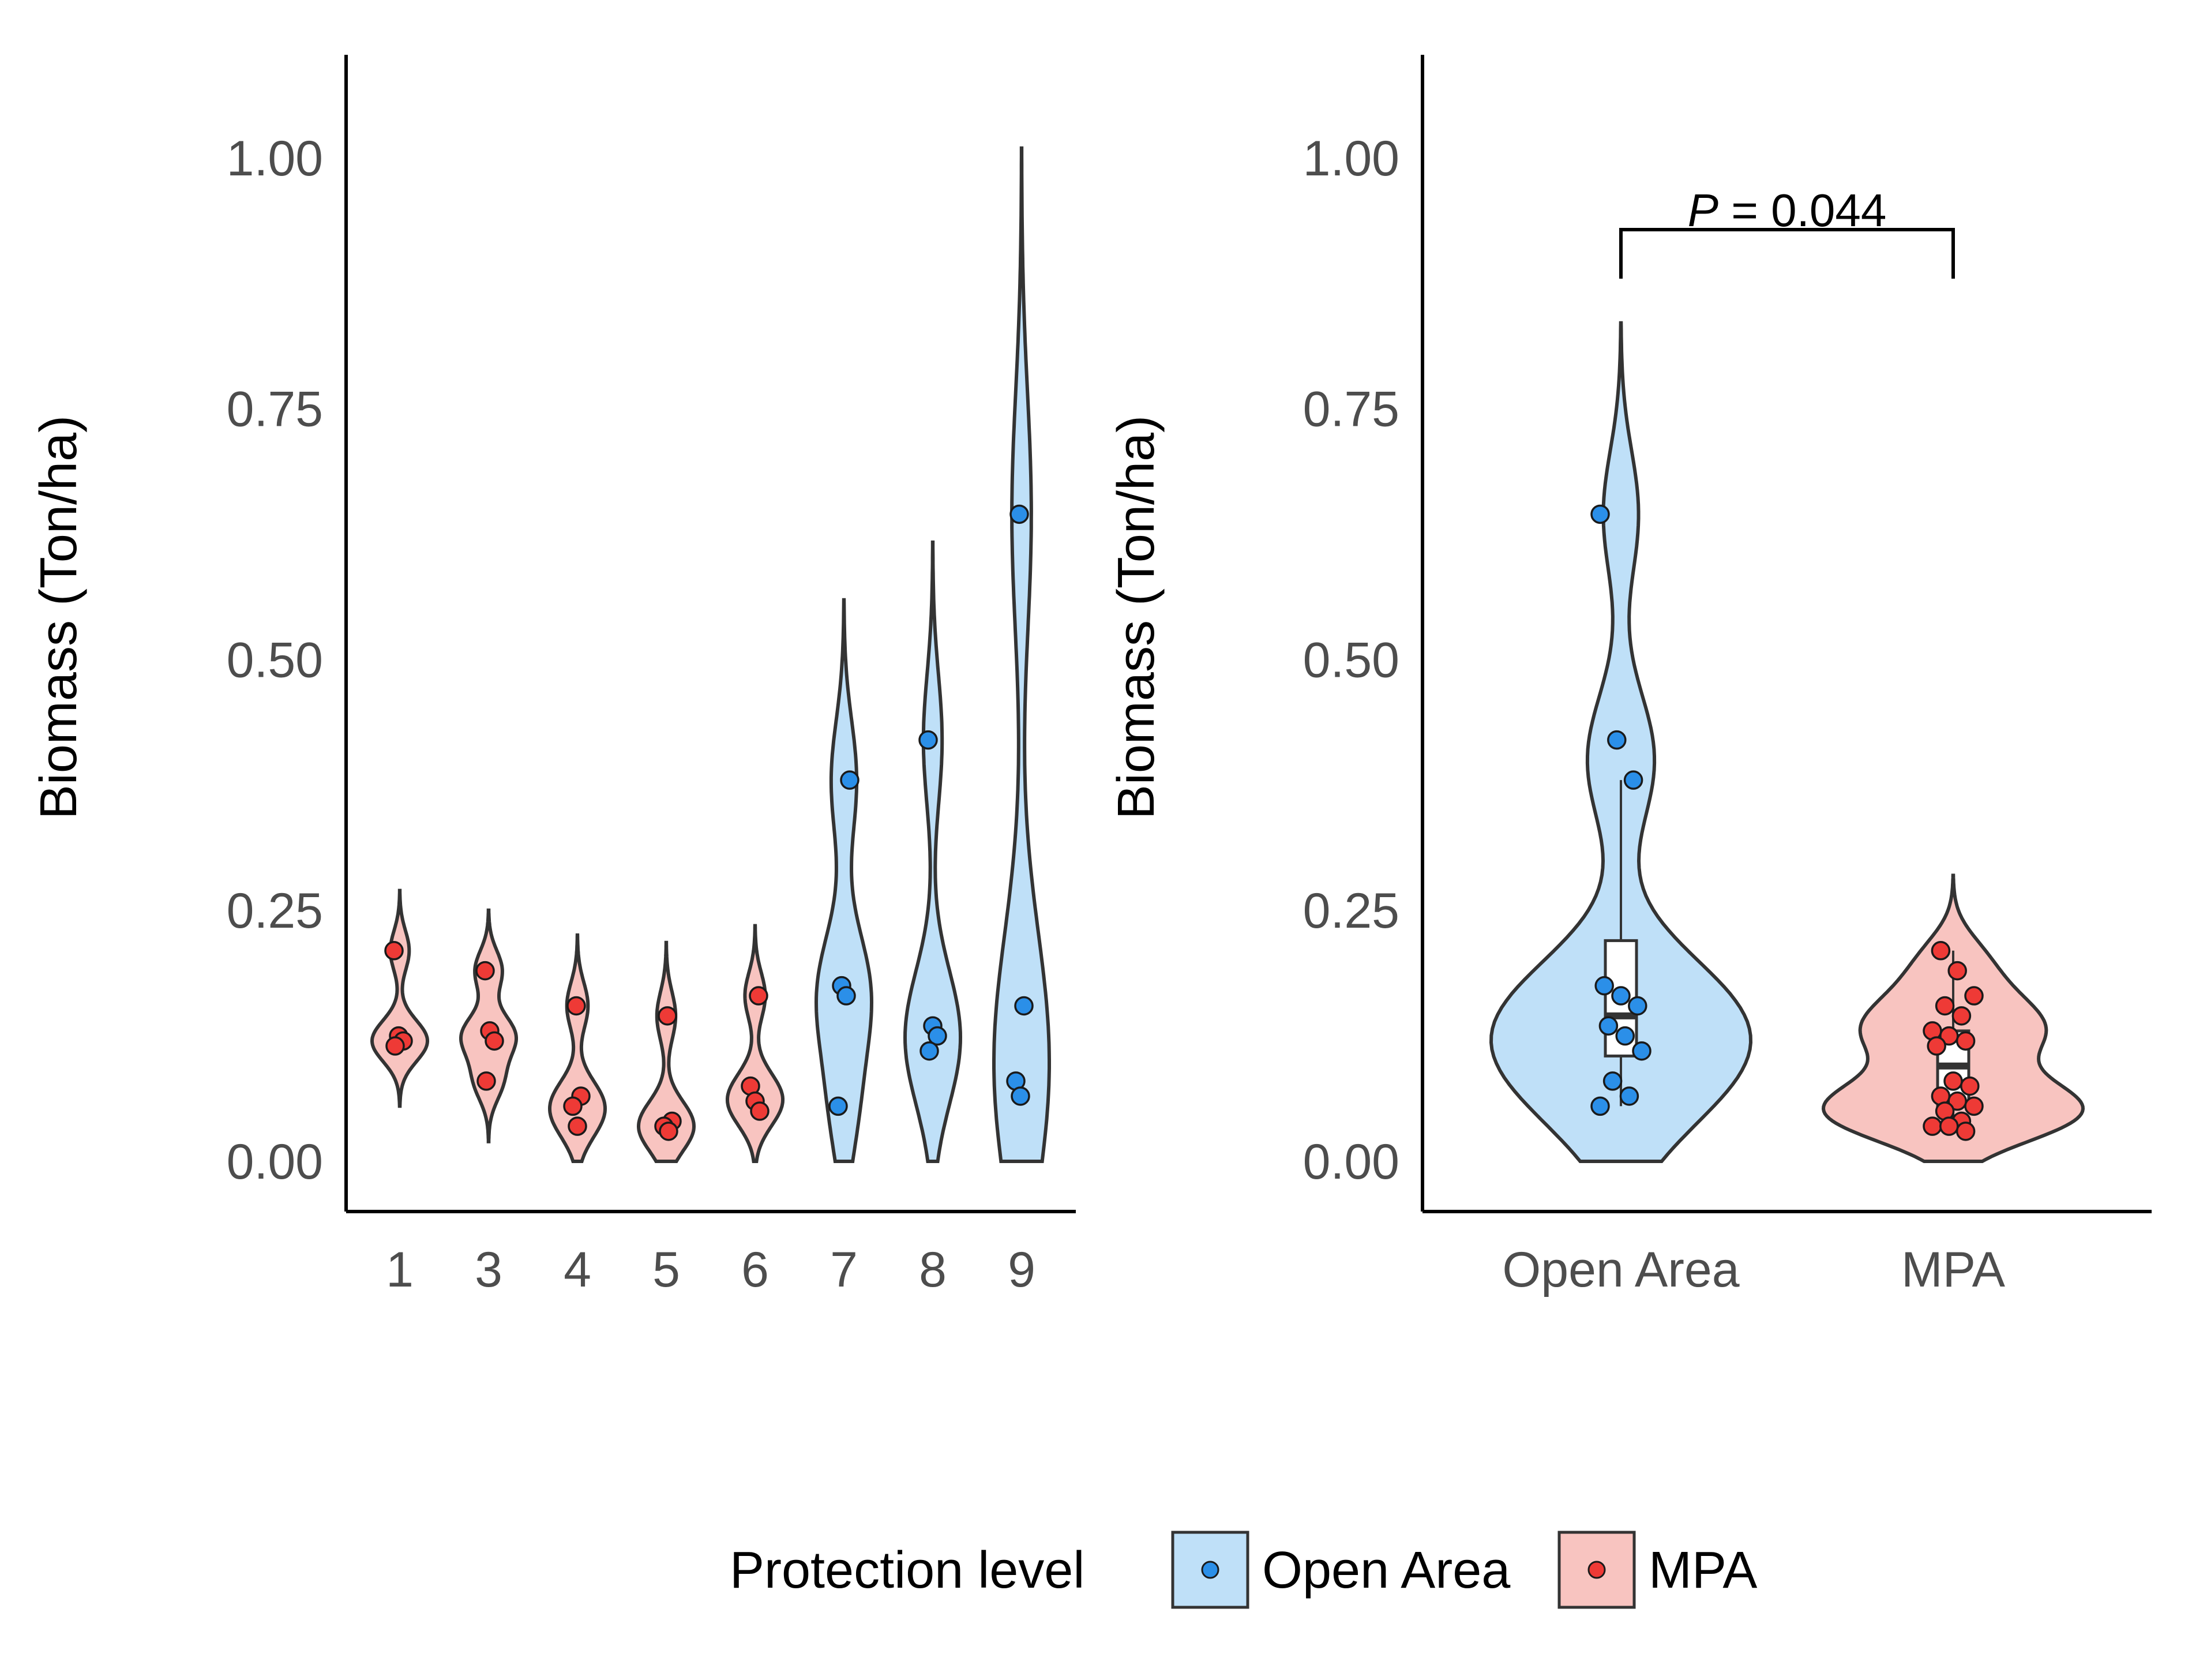  Describe the element at coordinates (907, 1570) in the screenshot. I see `legend-title: Protection level` at that location.